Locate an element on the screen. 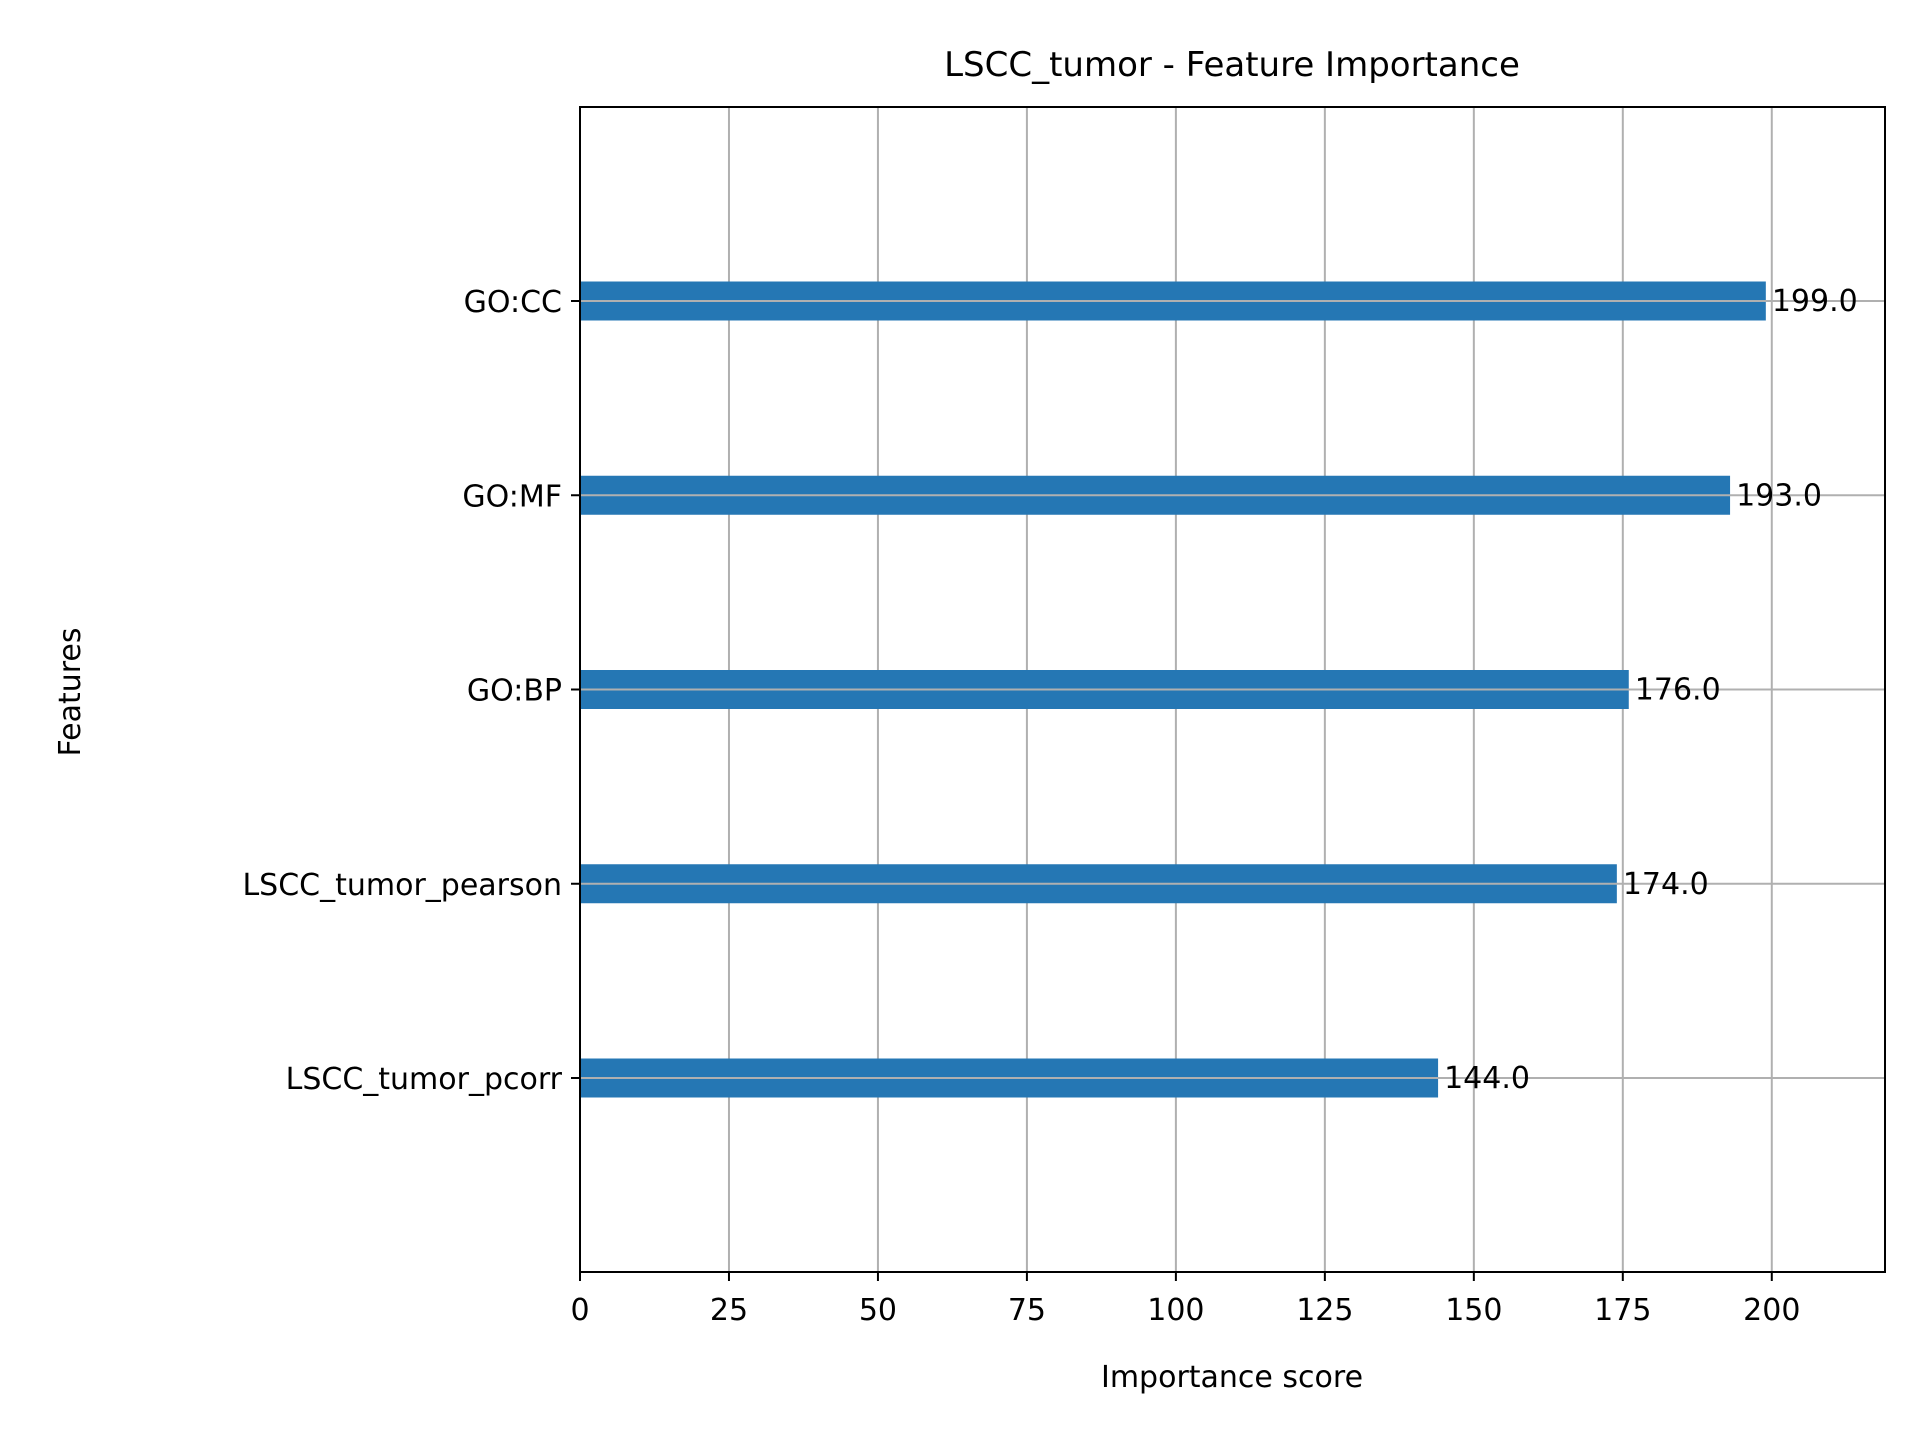 This screenshot has width=1920, height=1444. x-tick-label: 0 is located at coordinates (579, 1310).